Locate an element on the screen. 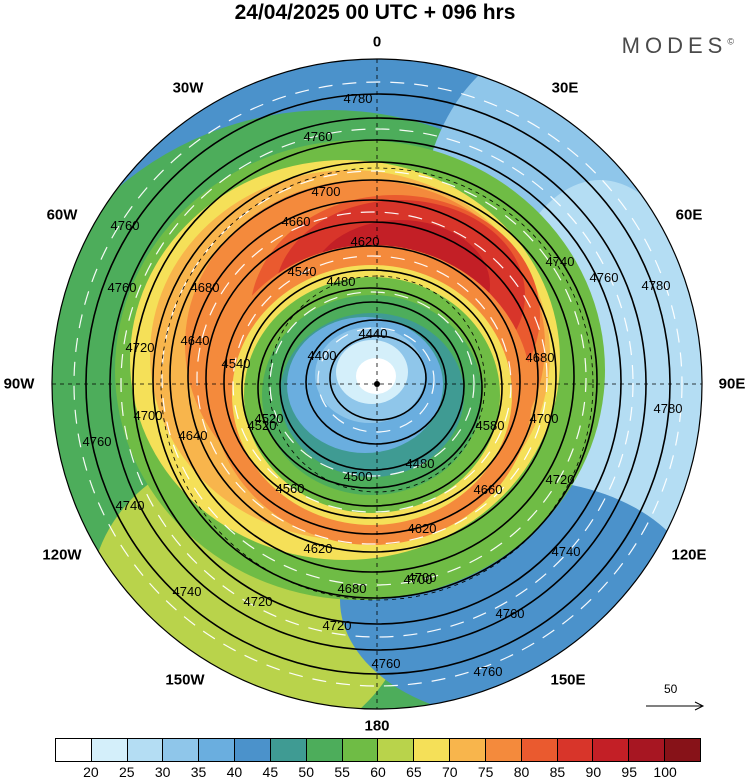 The width and height of the screenshot is (750, 782). brand-logo: MODES© is located at coordinates (678, 46).